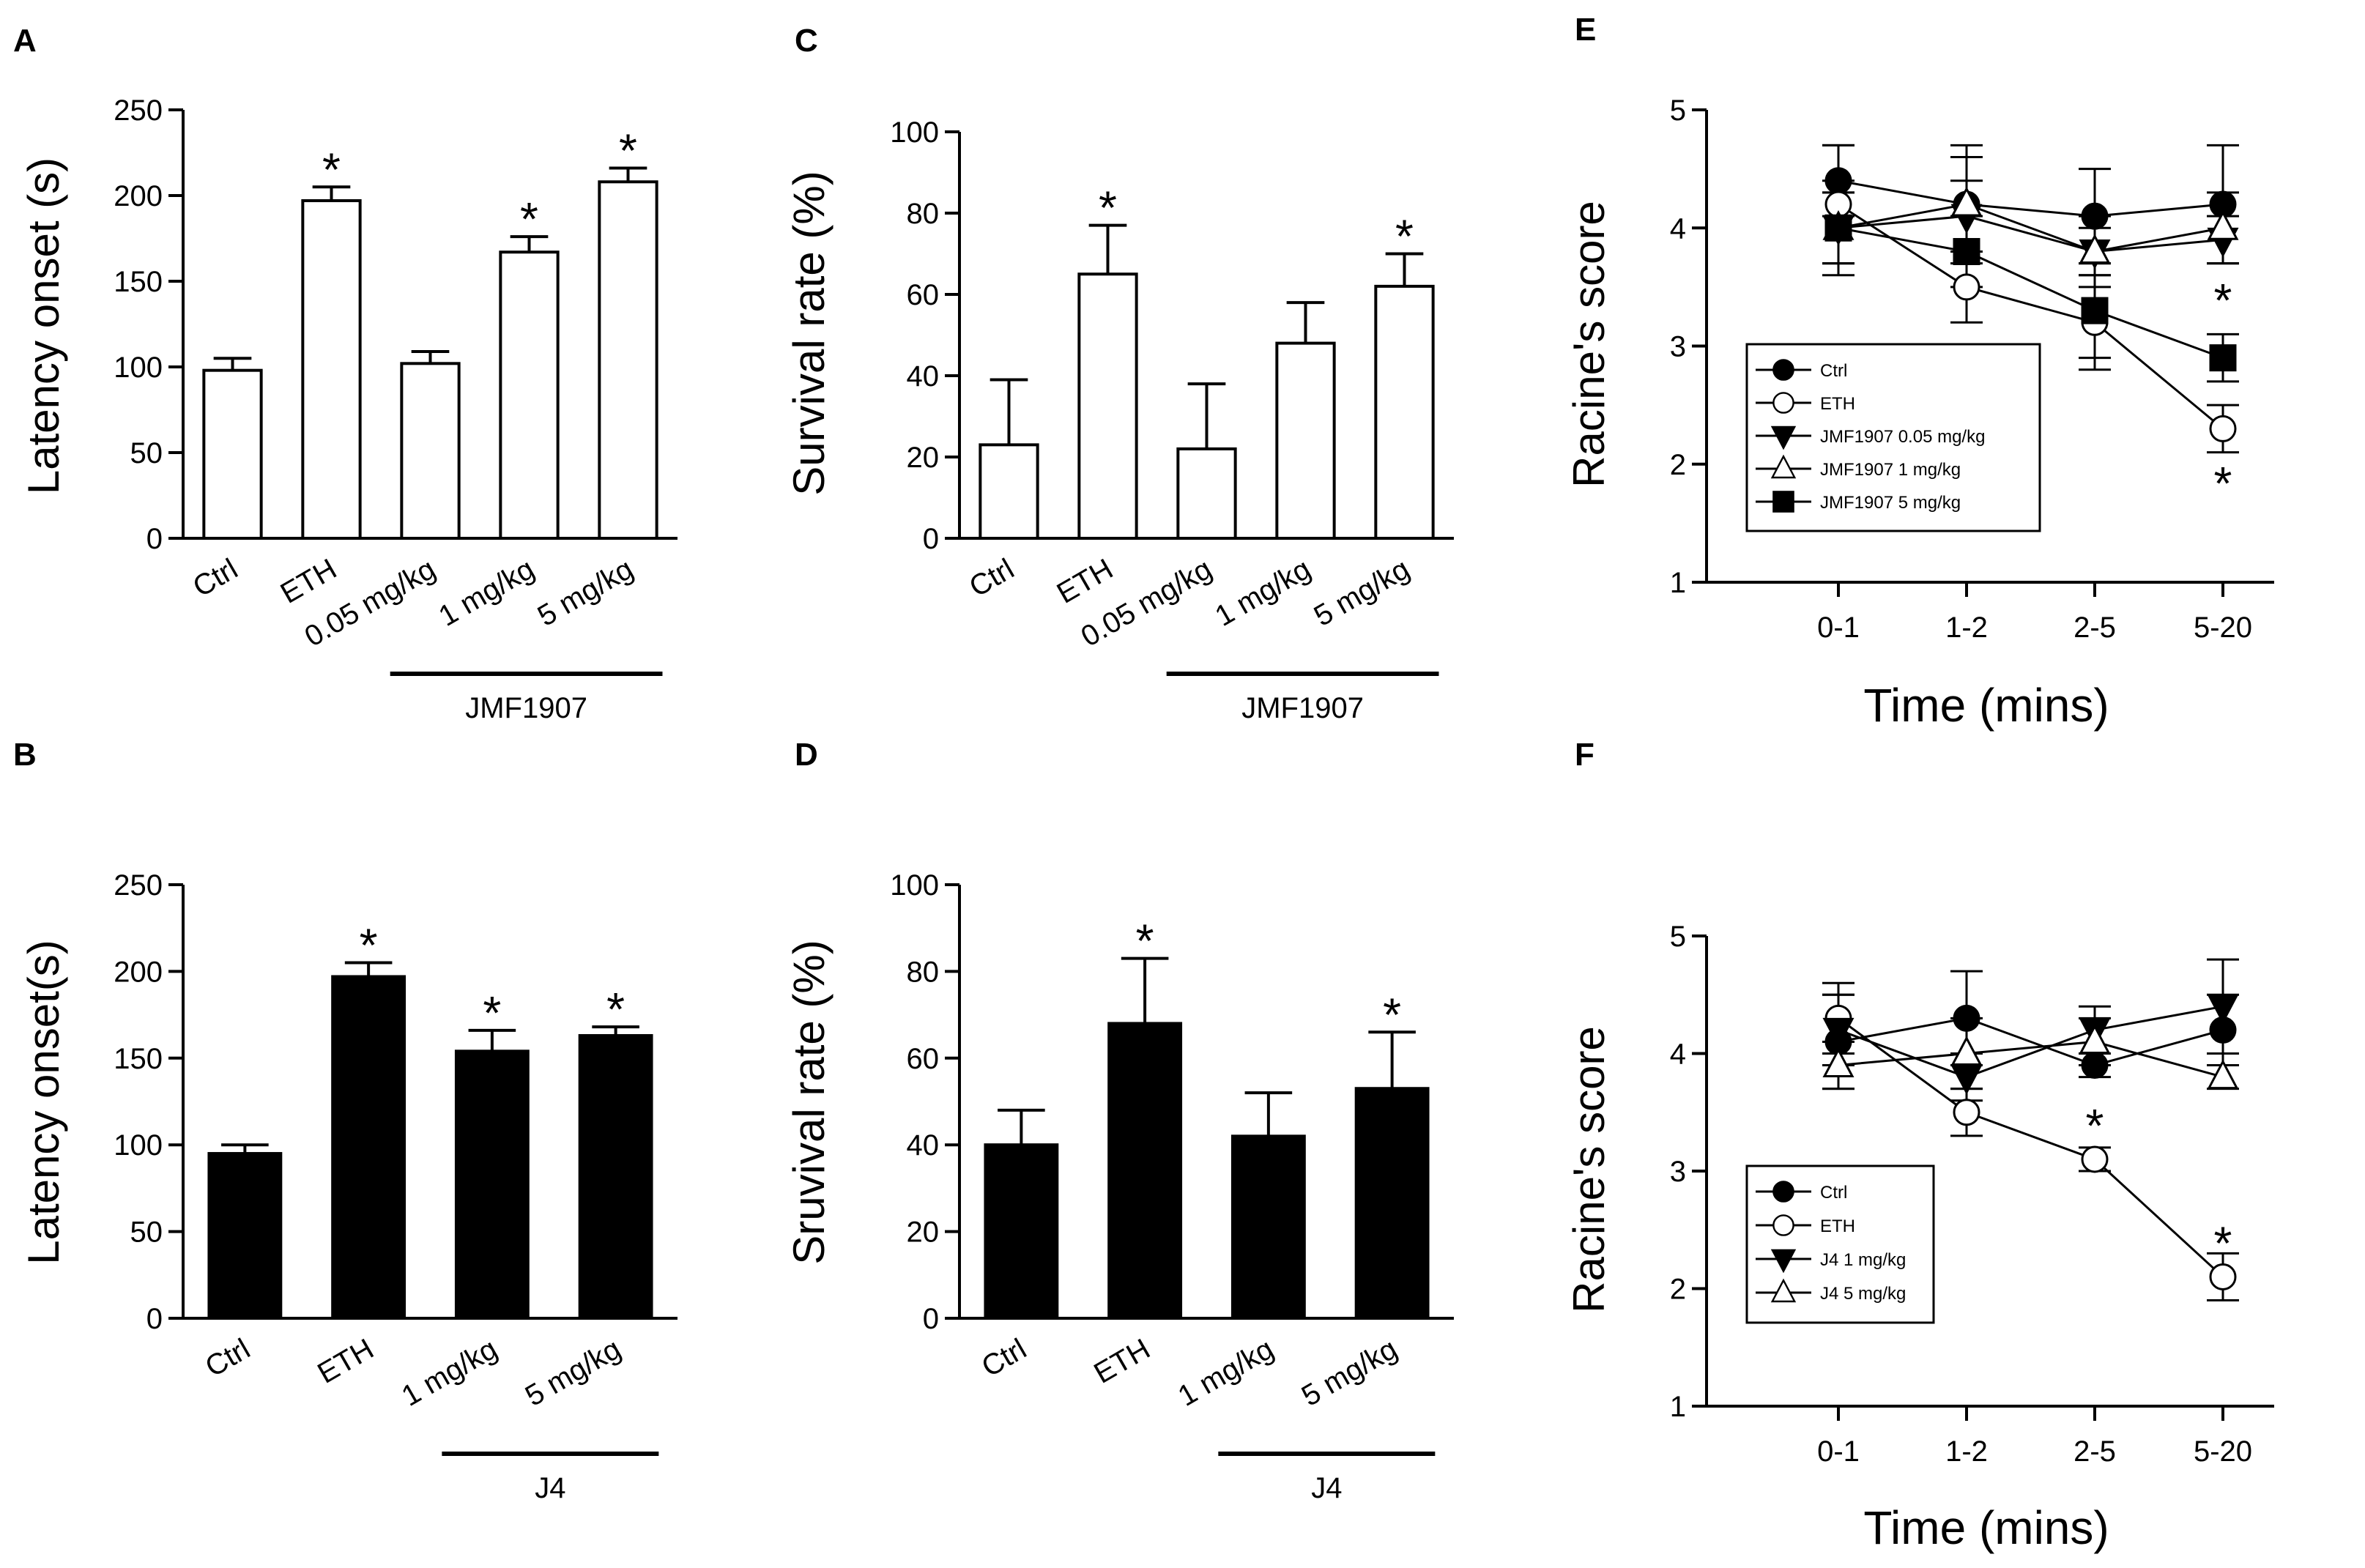  What do you see at coordinates (1302, 708) in the screenshot?
I see `panel-c-group-label: JMF1907` at bounding box center [1302, 708].